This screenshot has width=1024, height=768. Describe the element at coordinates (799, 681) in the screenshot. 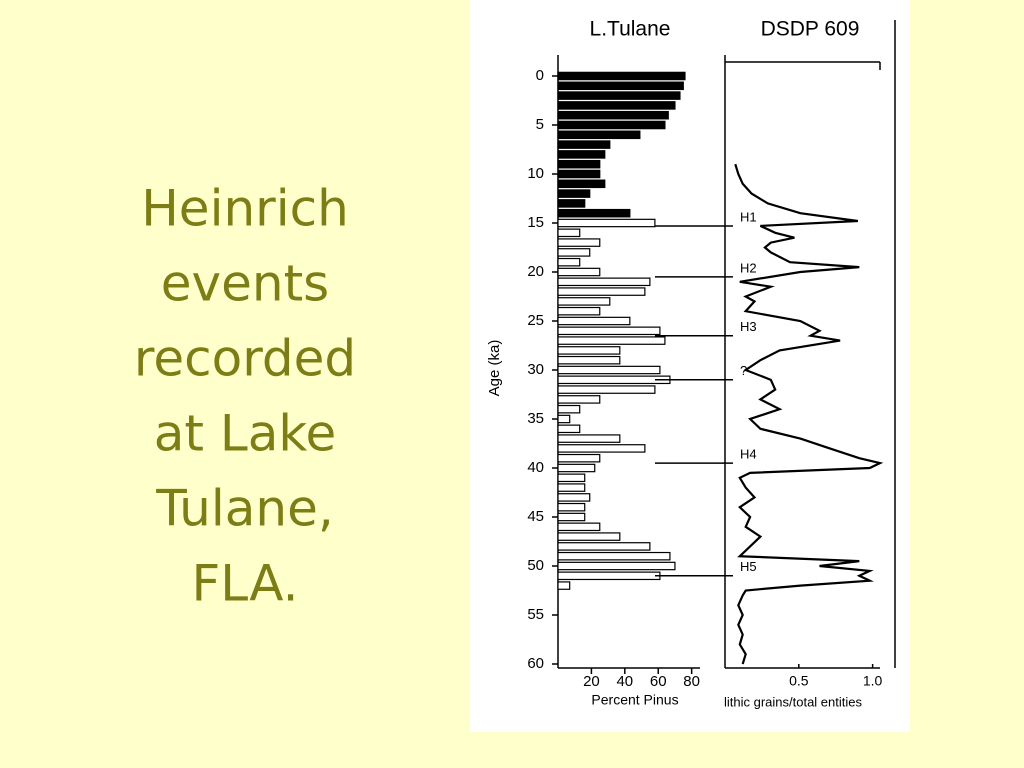

I see `x-tick-label: 0.5` at that location.